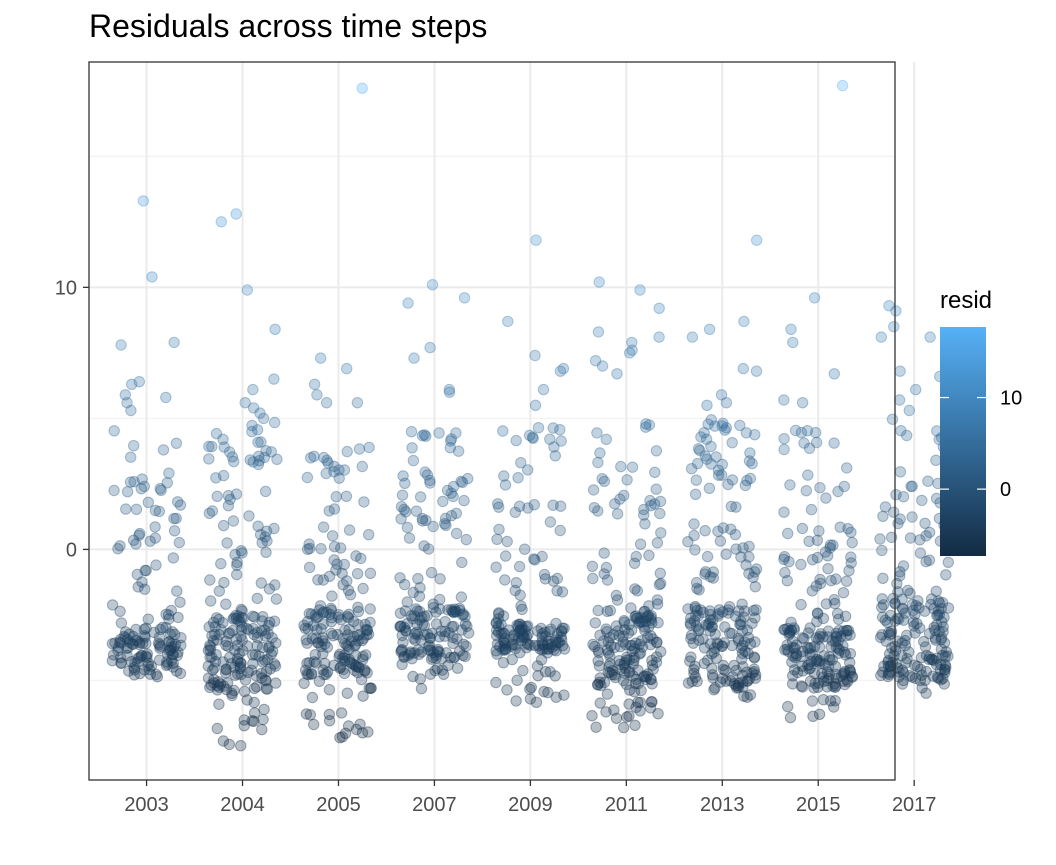 The width and height of the screenshot is (1056, 865). What do you see at coordinates (530, 805) in the screenshot?
I see `x-tick-label: 2009` at bounding box center [530, 805].